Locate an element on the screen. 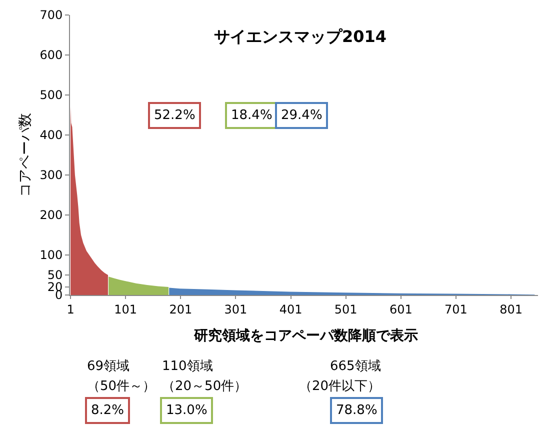 Image resolution: width=543 pixels, height=440 pixels. text: サイエンスマップ2014 is located at coordinates (300, 36).